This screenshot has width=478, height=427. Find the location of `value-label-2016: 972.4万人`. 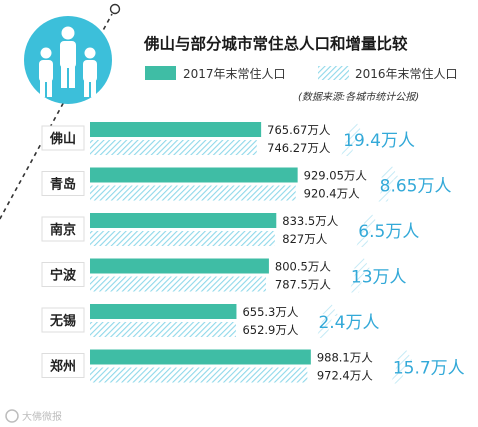

value-label-2016: 972.4万人 is located at coordinates (345, 376).